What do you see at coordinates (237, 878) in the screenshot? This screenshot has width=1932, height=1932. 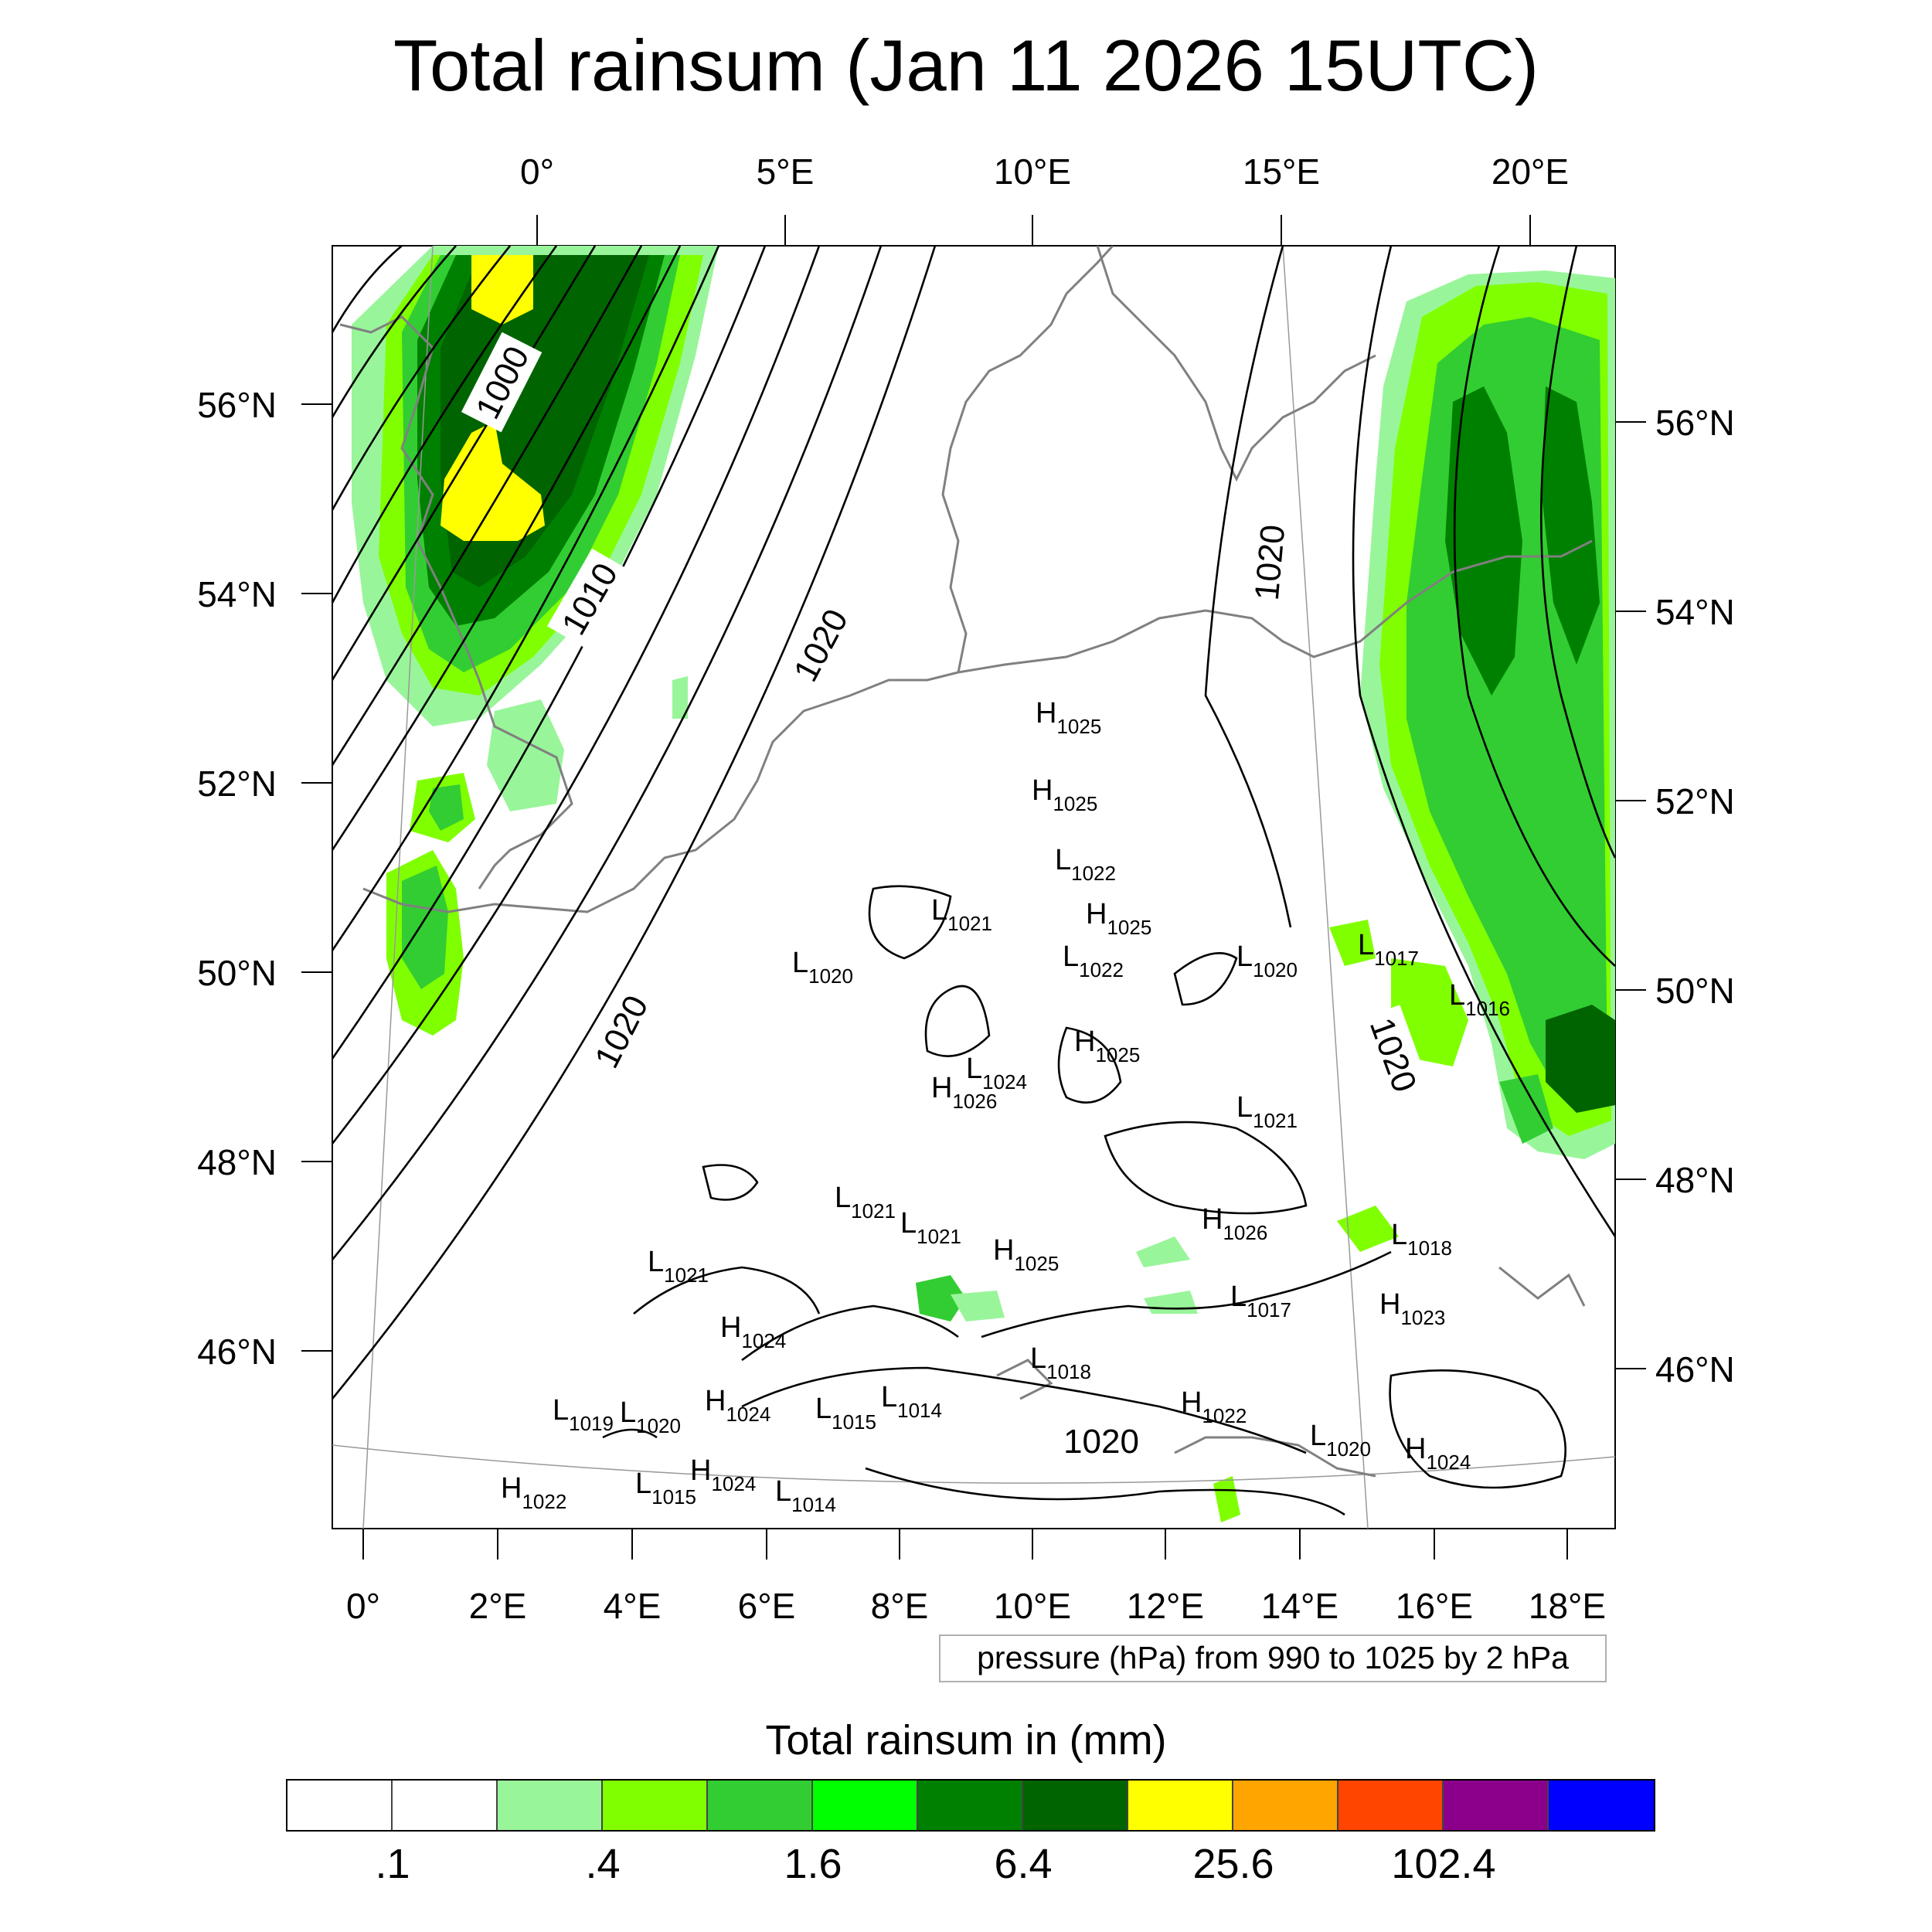 I see `left-latitude-labels: 56°N 54°N 52°N 50°N 48°N 46°N` at bounding box center [237, 878].